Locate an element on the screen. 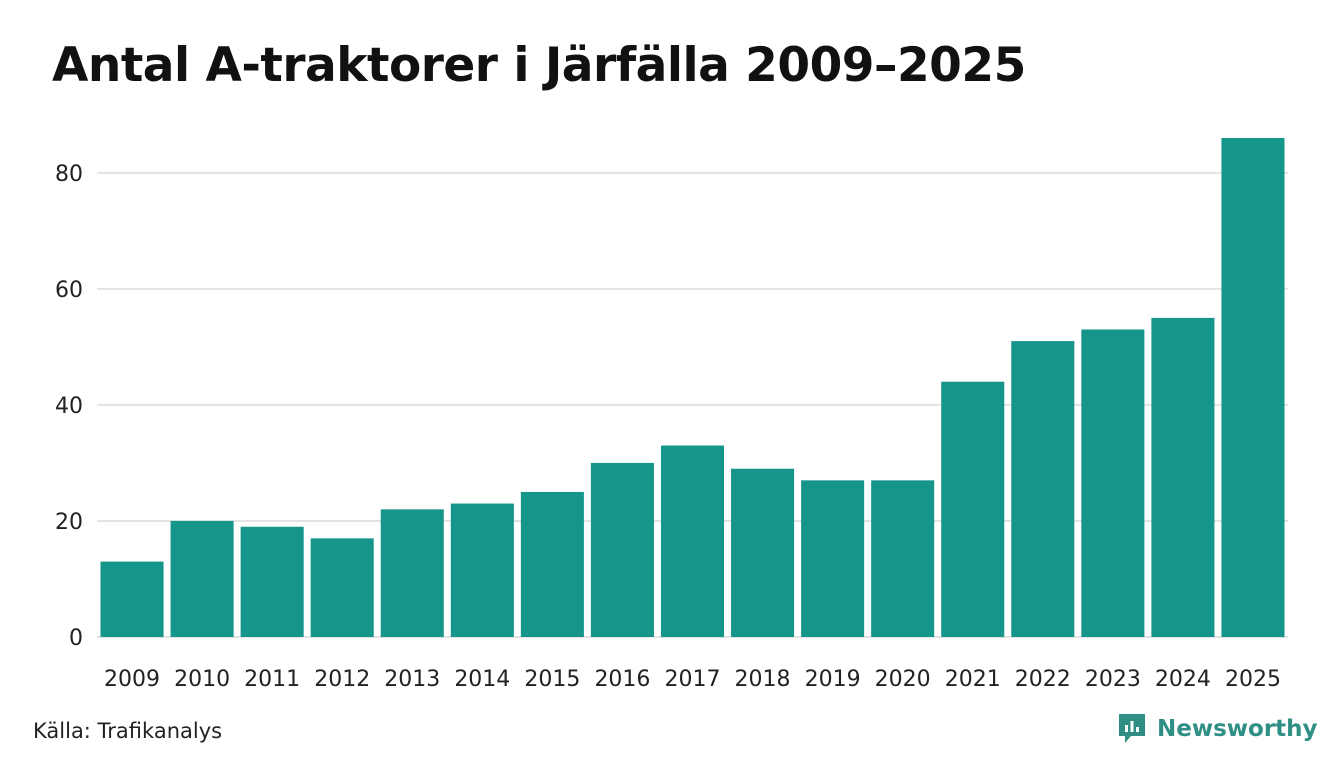  bar-2021 is located at coordinates (973, 509).